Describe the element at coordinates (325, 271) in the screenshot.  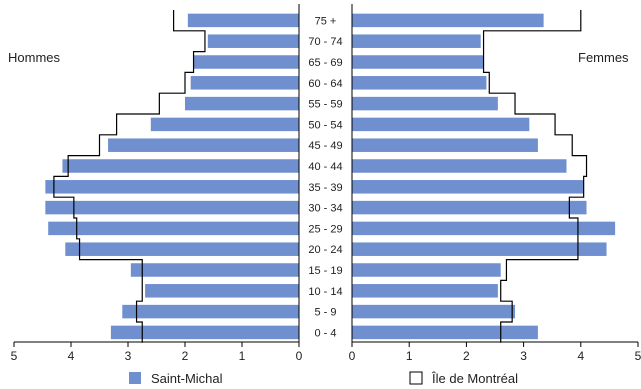
I see `age-group-label: 15 - 19` at that location.